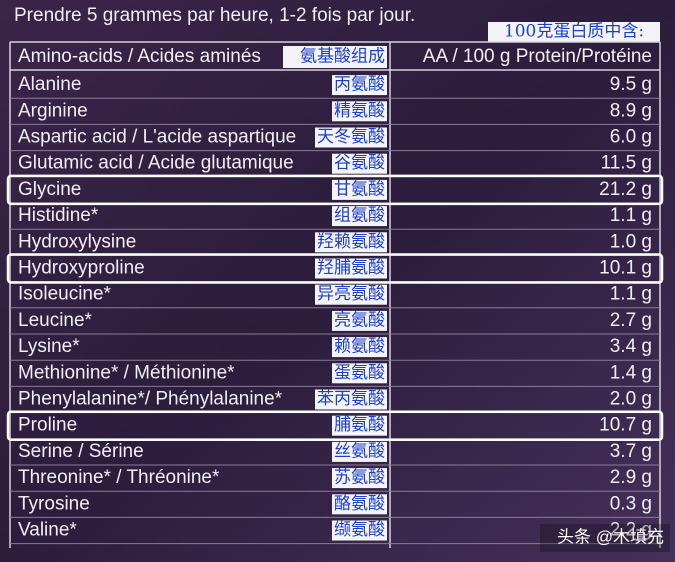 The image size is (675, 562). What do you see at coordinates (631, 84) in the screenshot?
I see `amount: 9.5 g` at bounding box center [631, 84].